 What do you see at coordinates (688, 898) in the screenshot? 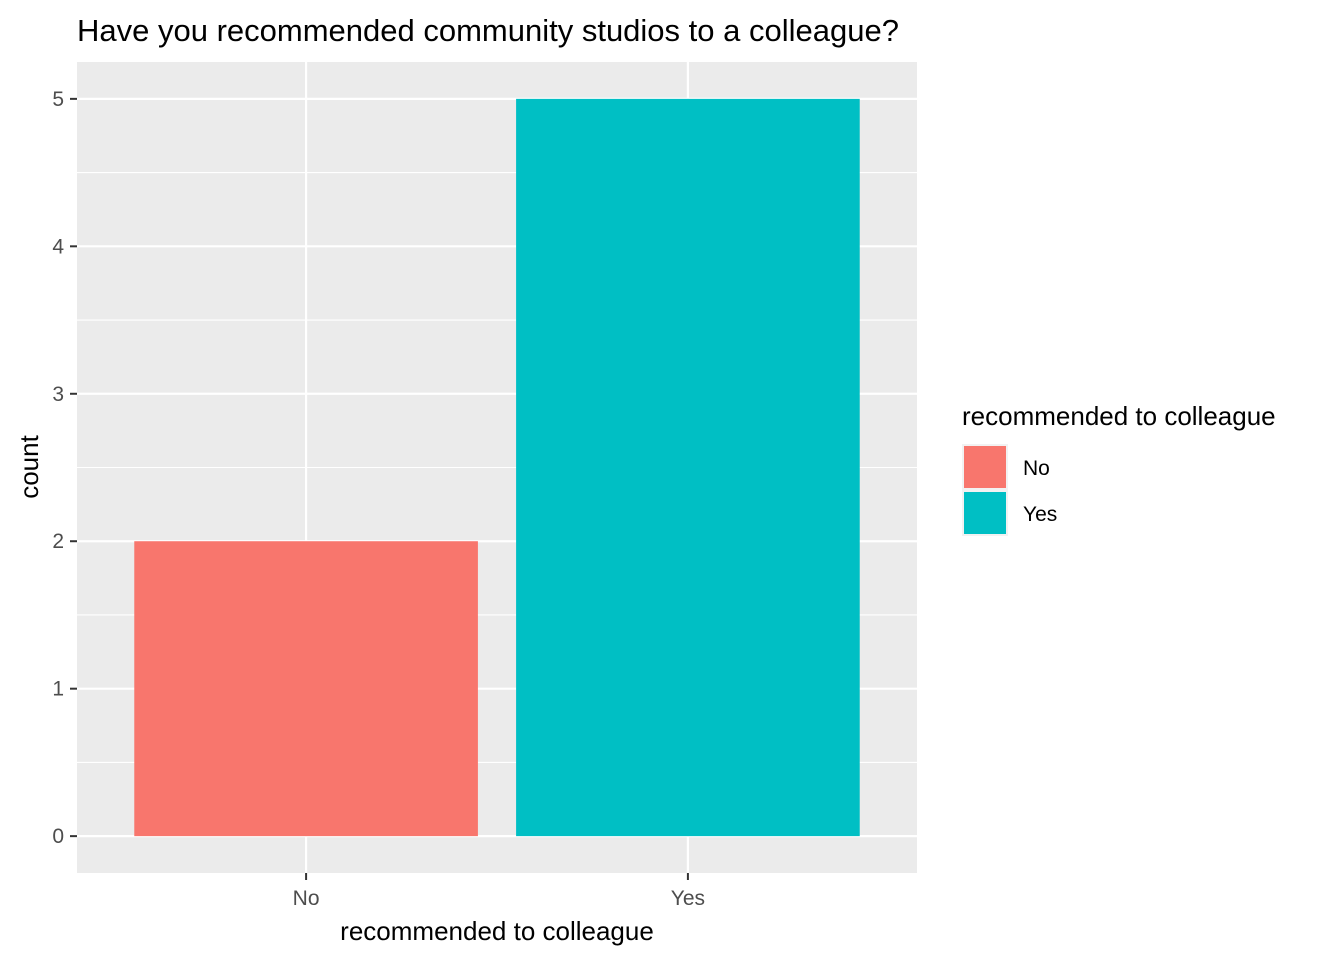
I see `x-tick-label: Yes` at bounding box center [688, 898].